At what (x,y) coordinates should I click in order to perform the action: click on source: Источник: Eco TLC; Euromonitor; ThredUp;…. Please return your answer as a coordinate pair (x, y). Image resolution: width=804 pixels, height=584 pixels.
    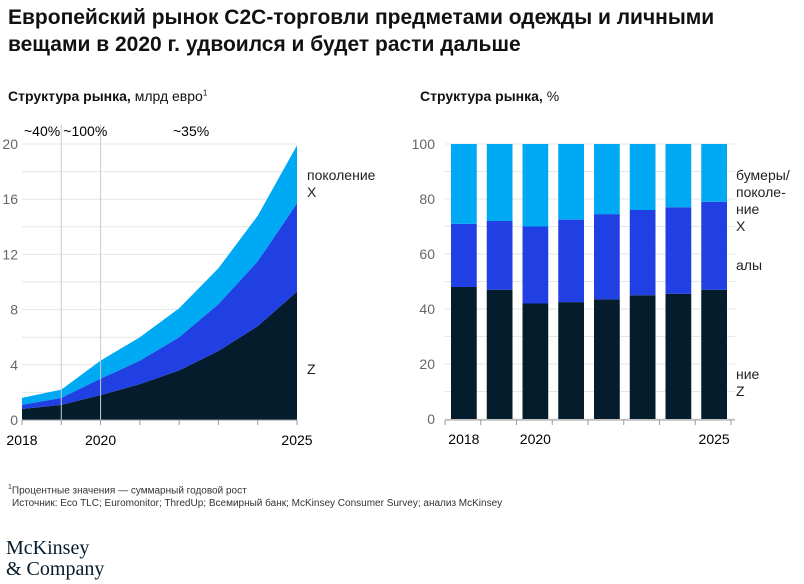
    Looking at the image, I should click on (257, 503).